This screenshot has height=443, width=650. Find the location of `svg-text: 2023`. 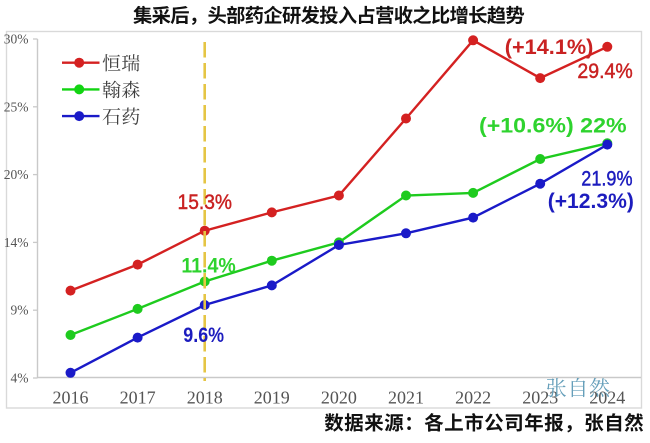

svg-text: 2023 is located at coordinates (540, 398).